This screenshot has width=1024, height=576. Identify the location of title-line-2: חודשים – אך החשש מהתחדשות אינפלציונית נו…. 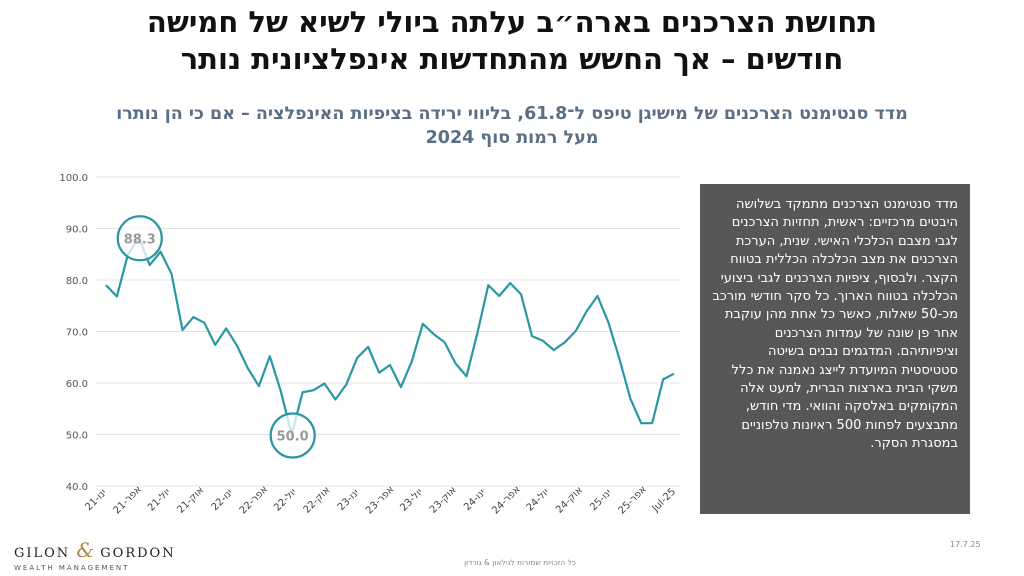
(512, 59).